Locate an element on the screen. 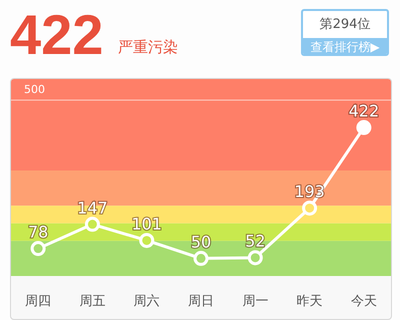 The image size is (400, 320). x-tick-label: 周五 is located at coordinates (92, 302).